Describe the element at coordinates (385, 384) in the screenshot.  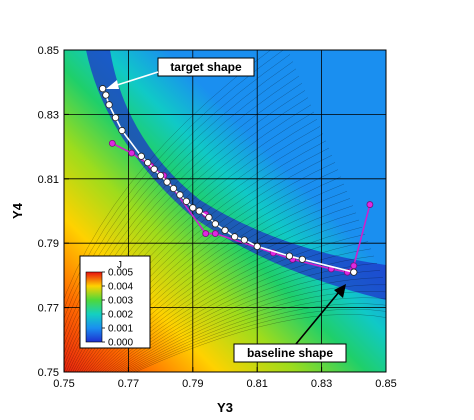
I see `x-tick-label: 0.85` at that location.